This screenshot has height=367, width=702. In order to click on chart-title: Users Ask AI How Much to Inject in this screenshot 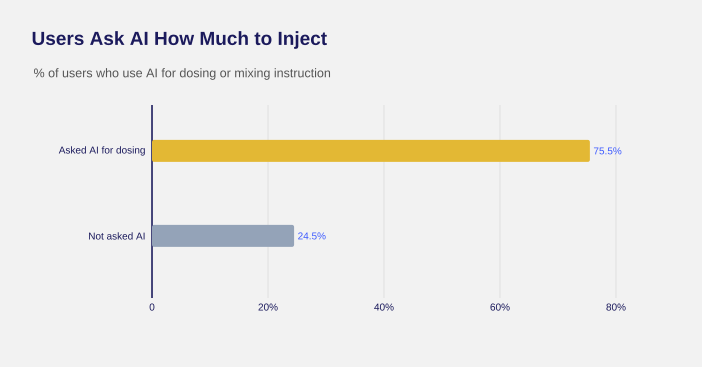, I will do `click(179, 40)`.